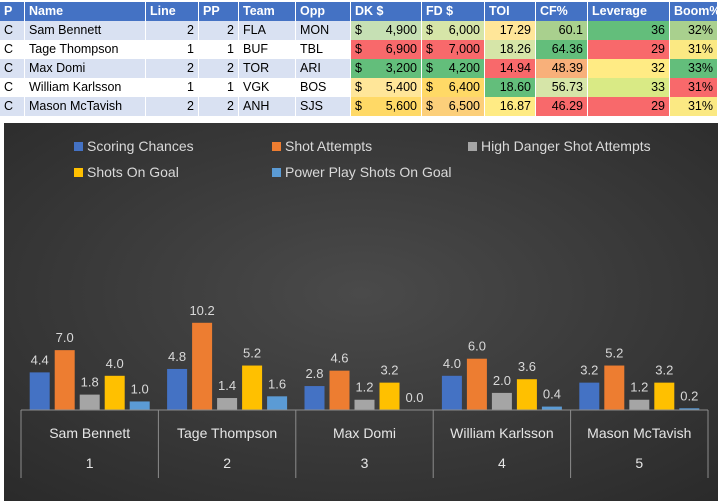 The width and height of the screenshot is (718, 501). Describe the element at coordinates (227, 463) in the screenshot. I see `group-number-label: 2` at that location.